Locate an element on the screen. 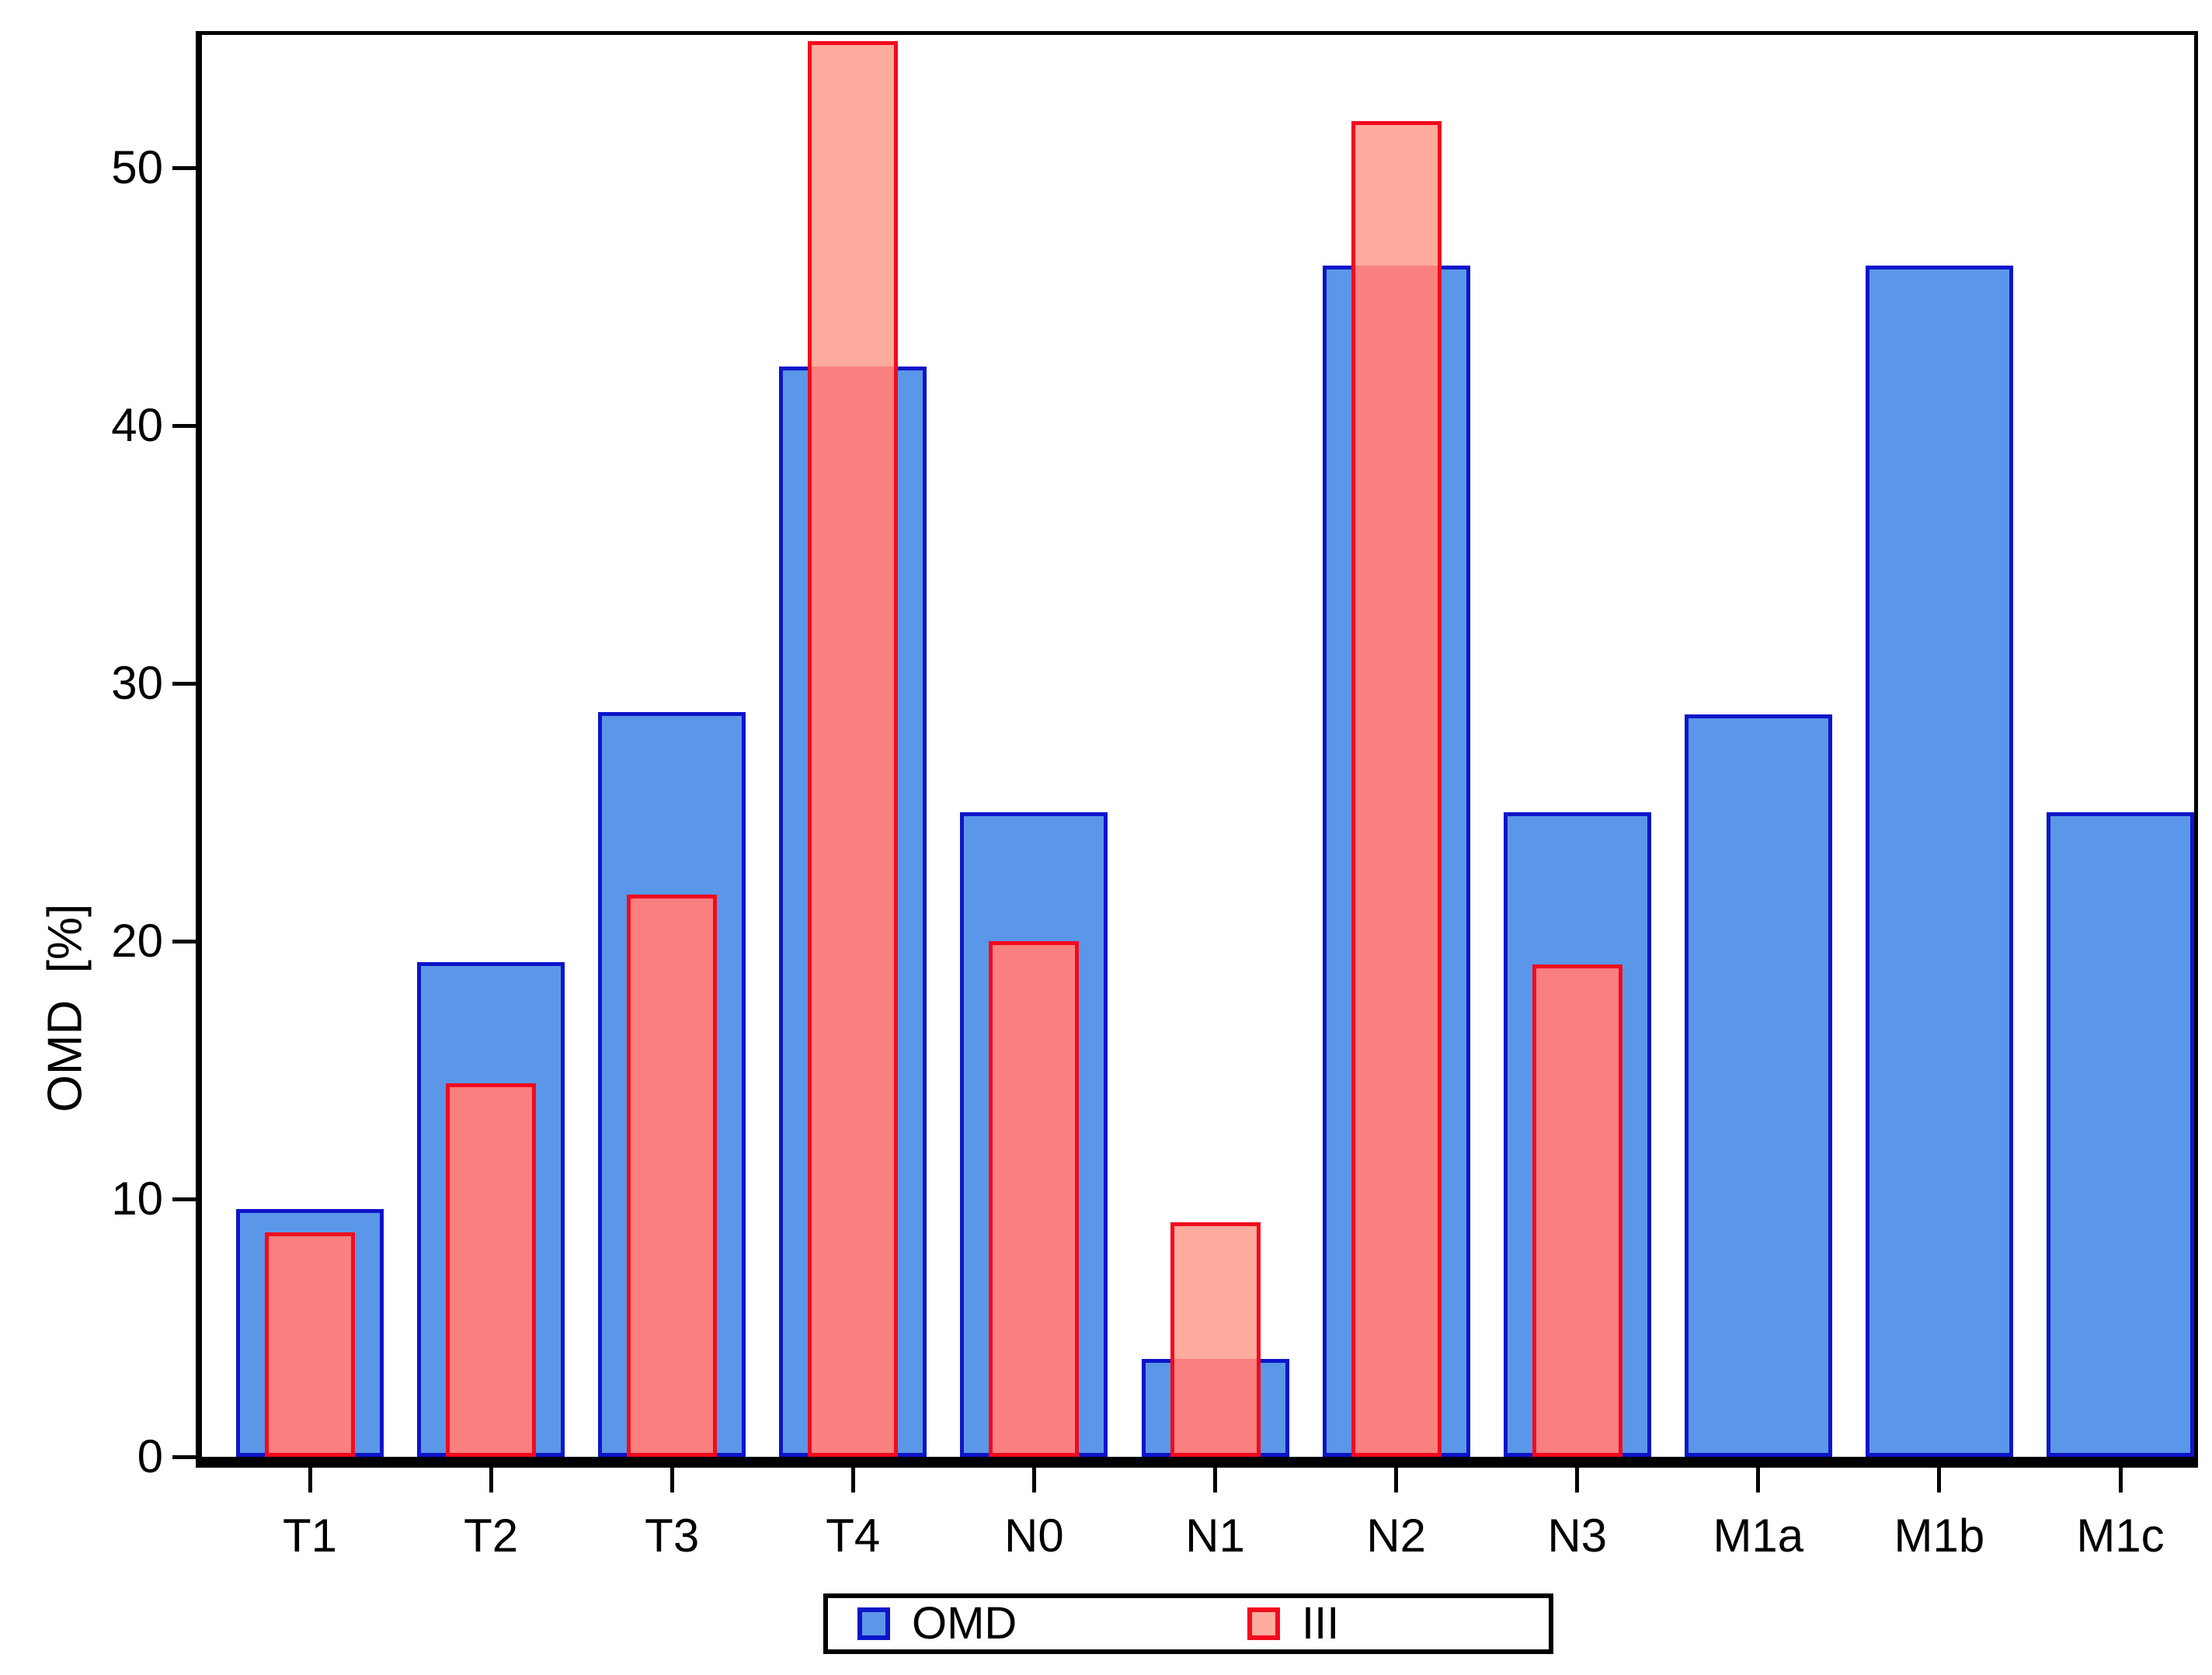 The image size is (2212, 1675). x-tick-N3 is located at coordinates (1577, 1481).